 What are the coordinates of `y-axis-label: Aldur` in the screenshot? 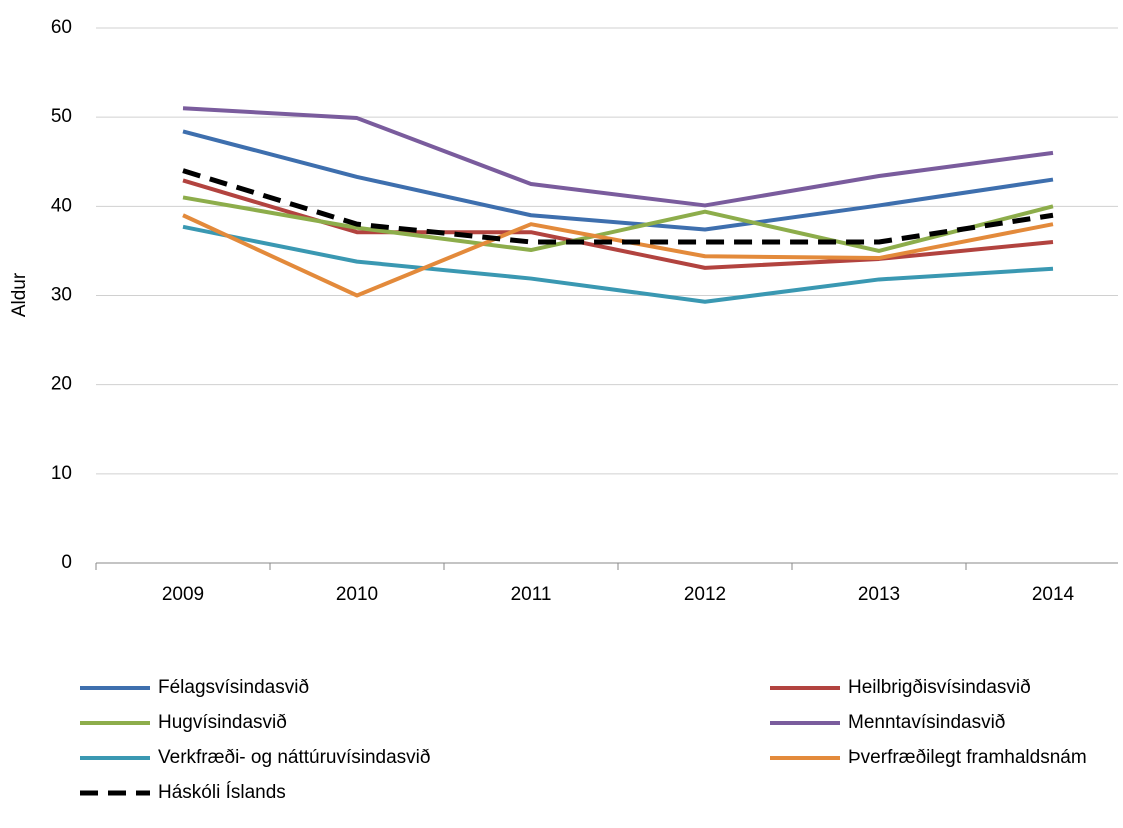 It's located at (19, 294).